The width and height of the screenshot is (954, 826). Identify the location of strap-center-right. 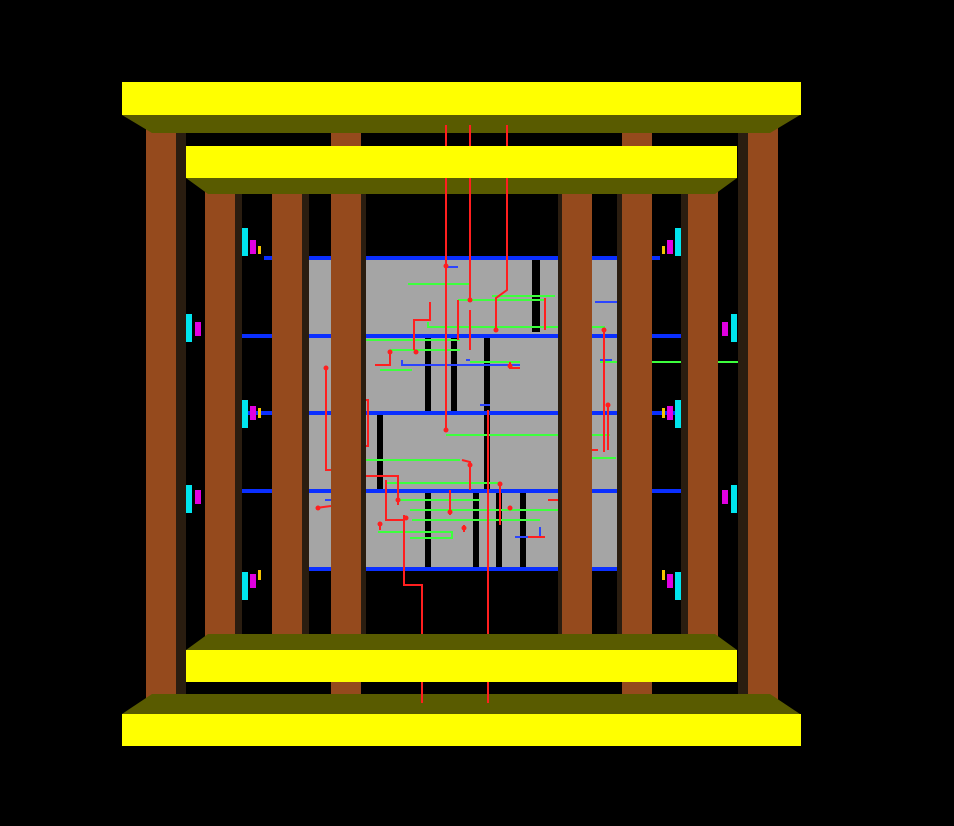
(577, 414).